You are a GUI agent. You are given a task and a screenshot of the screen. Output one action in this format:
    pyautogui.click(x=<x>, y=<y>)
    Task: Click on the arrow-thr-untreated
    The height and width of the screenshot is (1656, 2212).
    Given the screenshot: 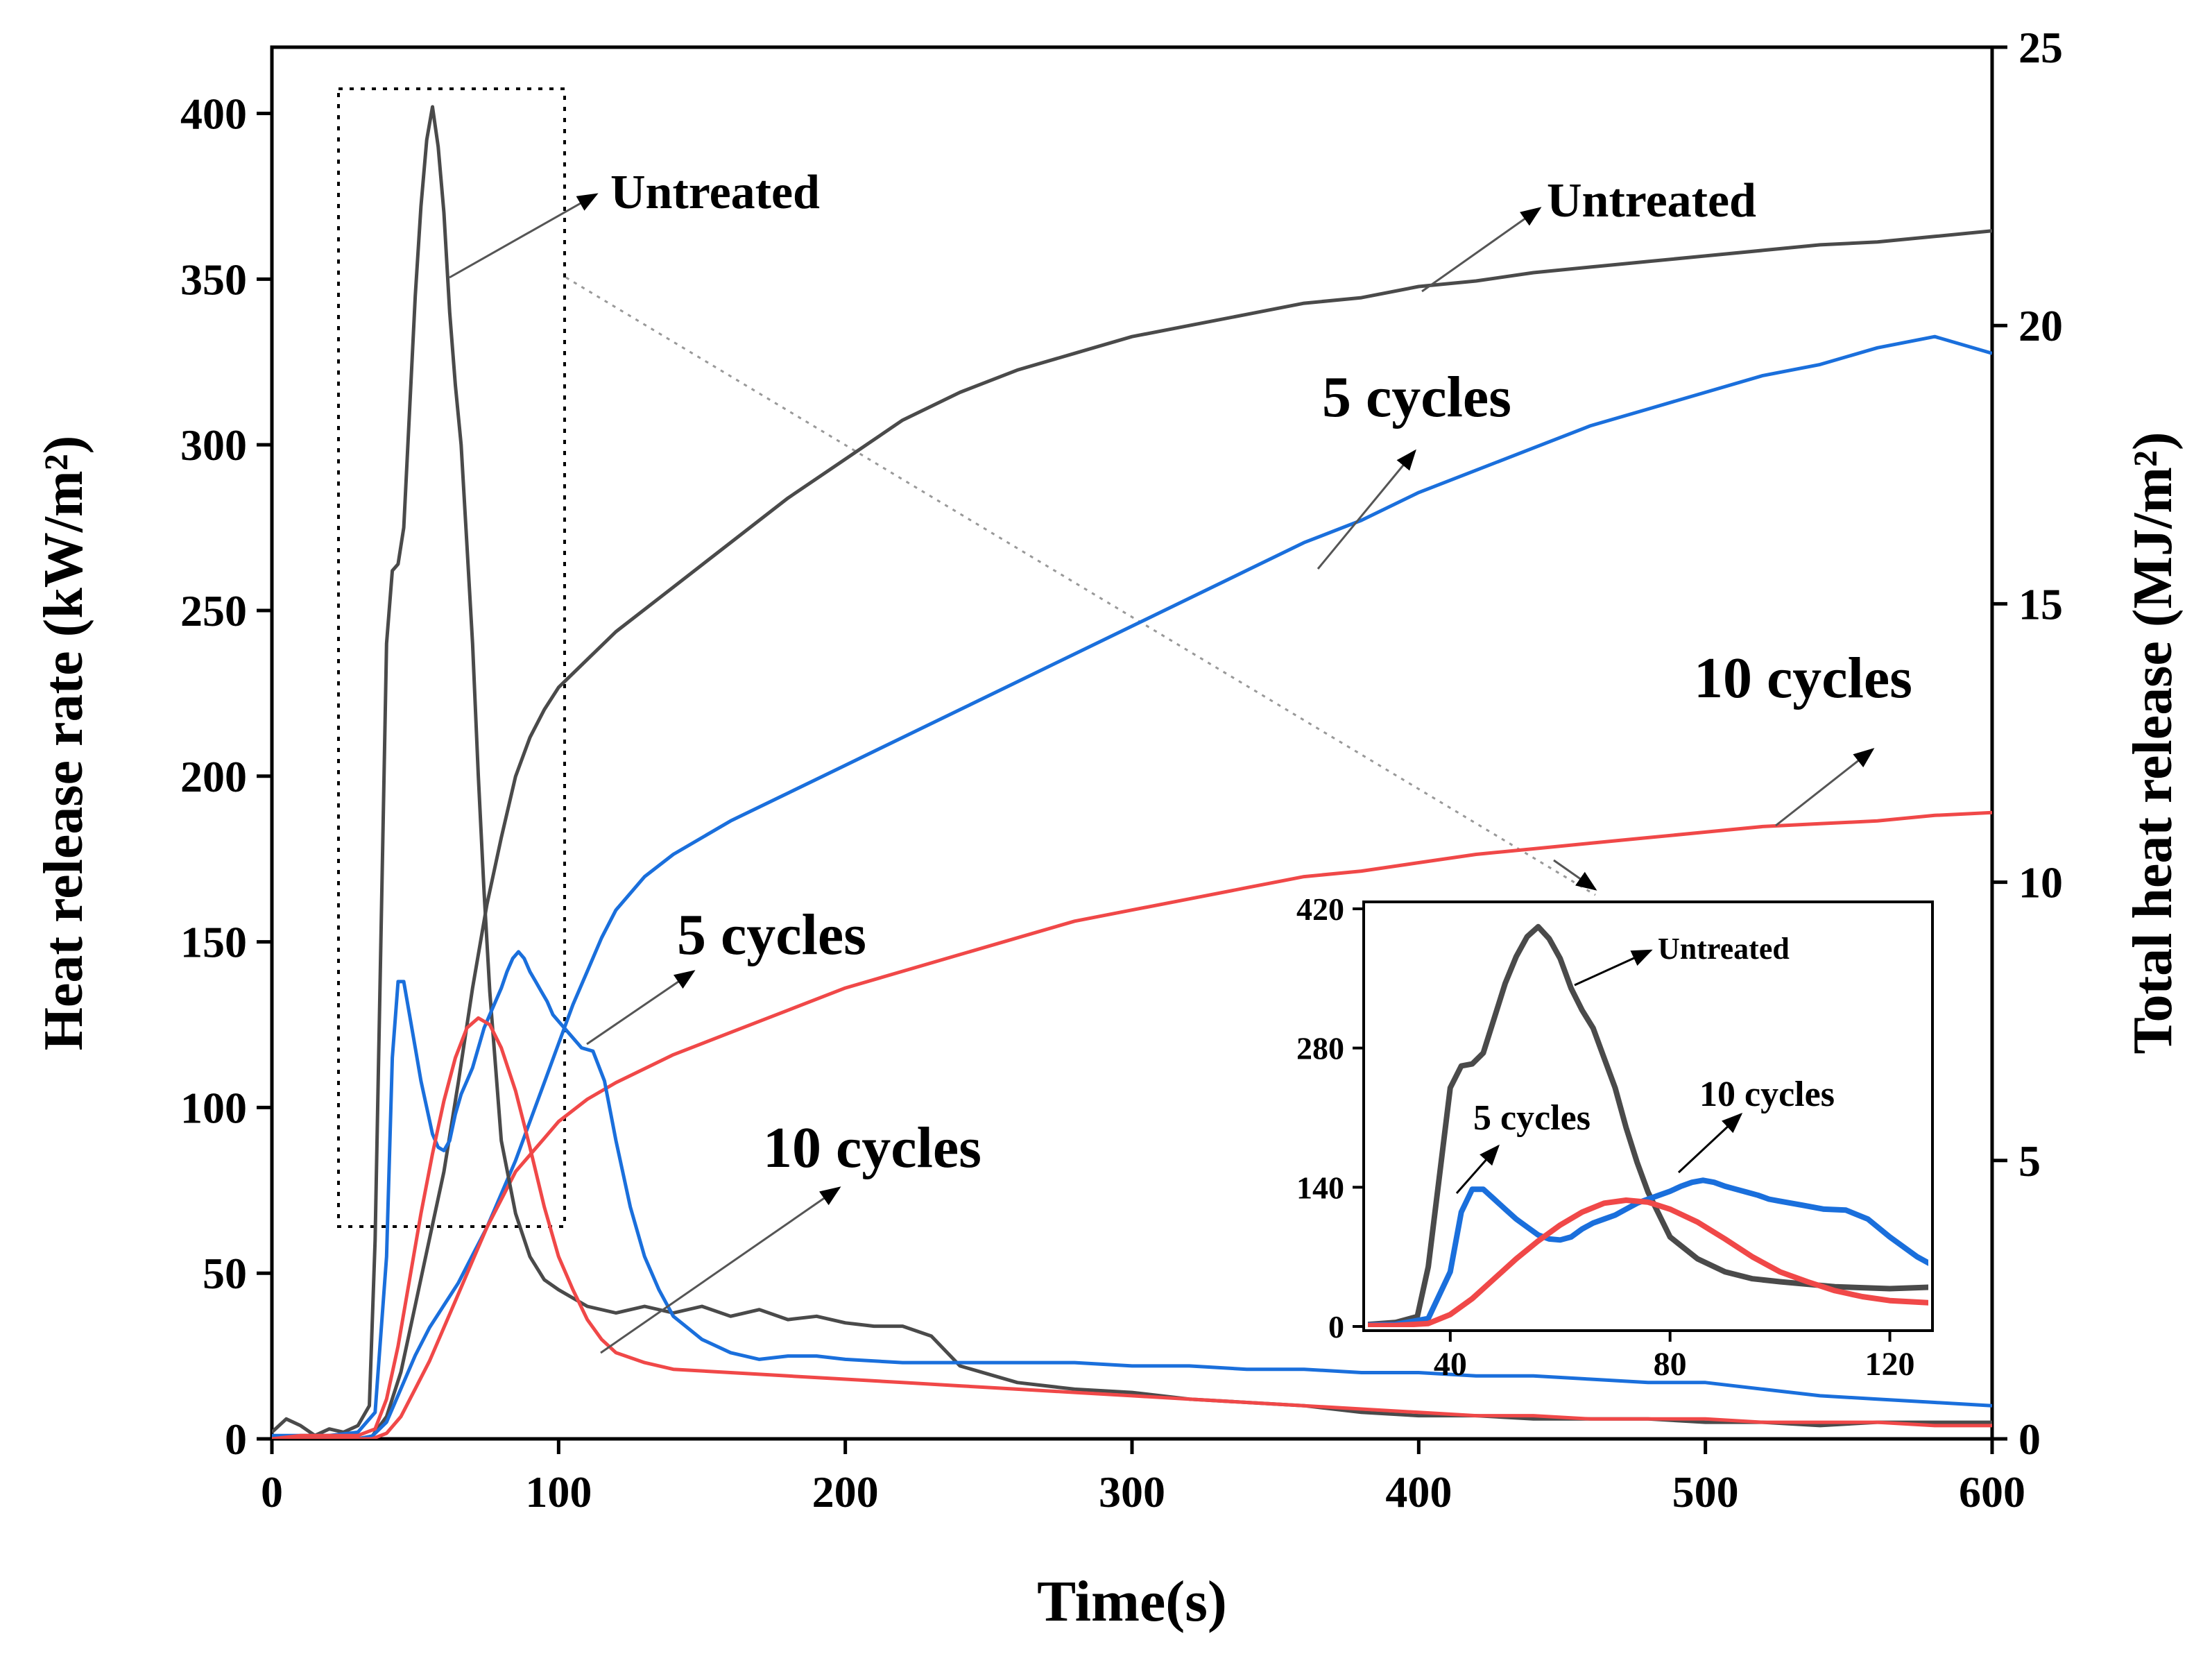 What is the action you would take?
    pyautogui.click(x=1482, y=250)
    